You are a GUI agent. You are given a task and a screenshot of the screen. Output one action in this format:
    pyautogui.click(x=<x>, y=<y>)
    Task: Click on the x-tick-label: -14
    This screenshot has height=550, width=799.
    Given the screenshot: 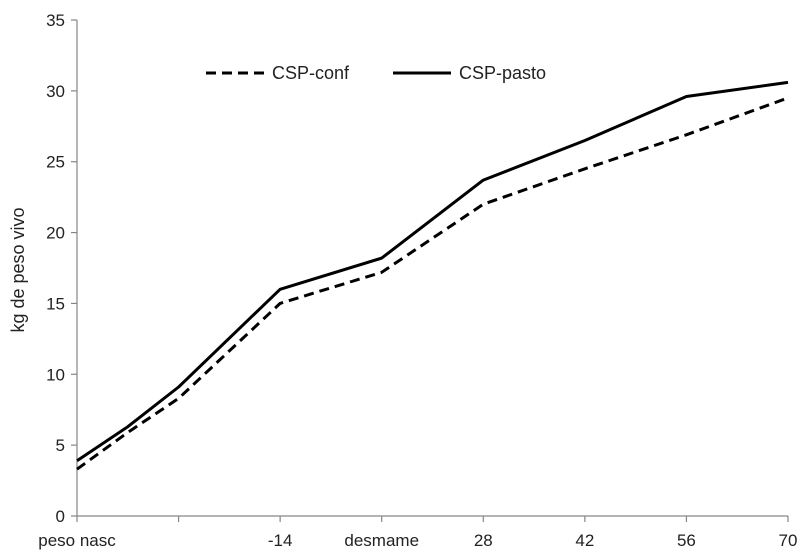 What is the action you would take?
    pyautogui.click(x=280, y=540)
    